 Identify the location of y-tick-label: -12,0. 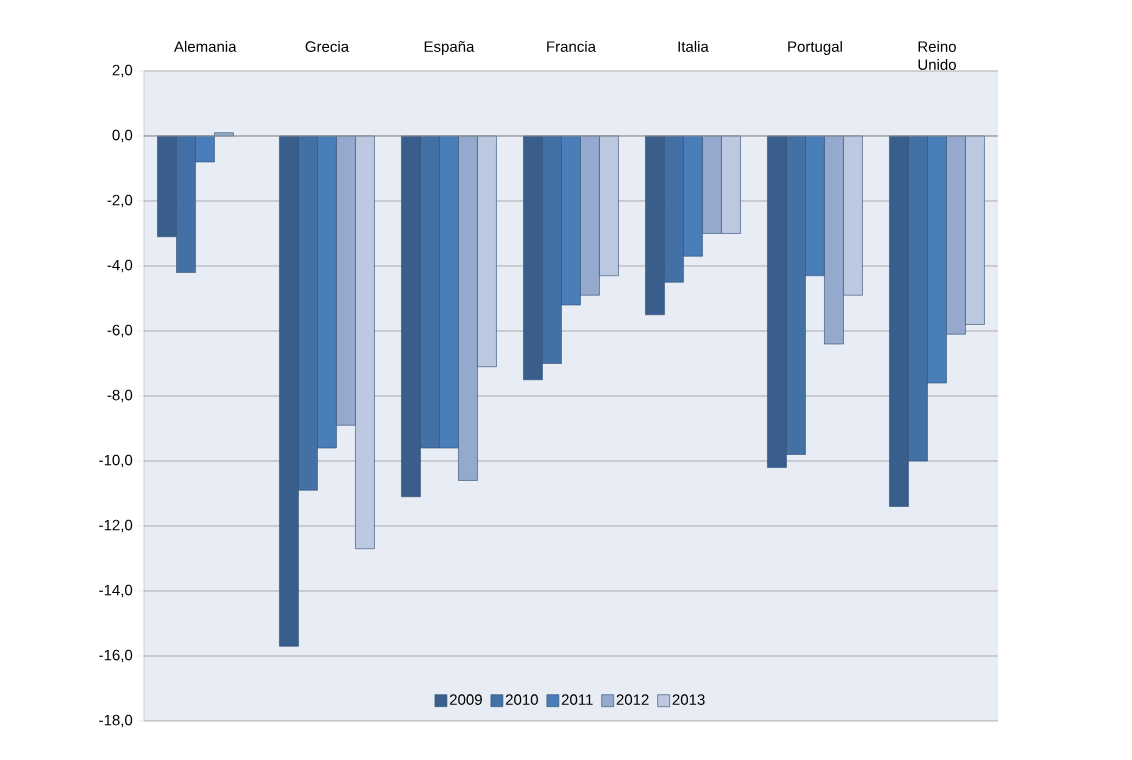
(116, 526).